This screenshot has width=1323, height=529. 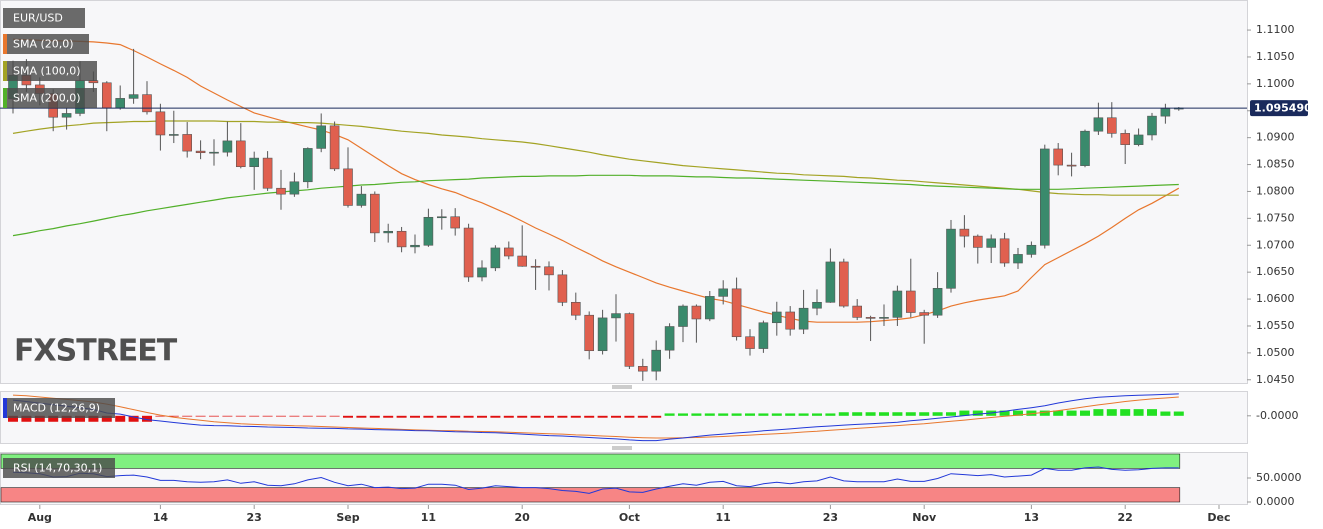 What do you see at coordinates (595, 158) in the screenshot?
I see `sma-line` at bounding box center [595, 158].